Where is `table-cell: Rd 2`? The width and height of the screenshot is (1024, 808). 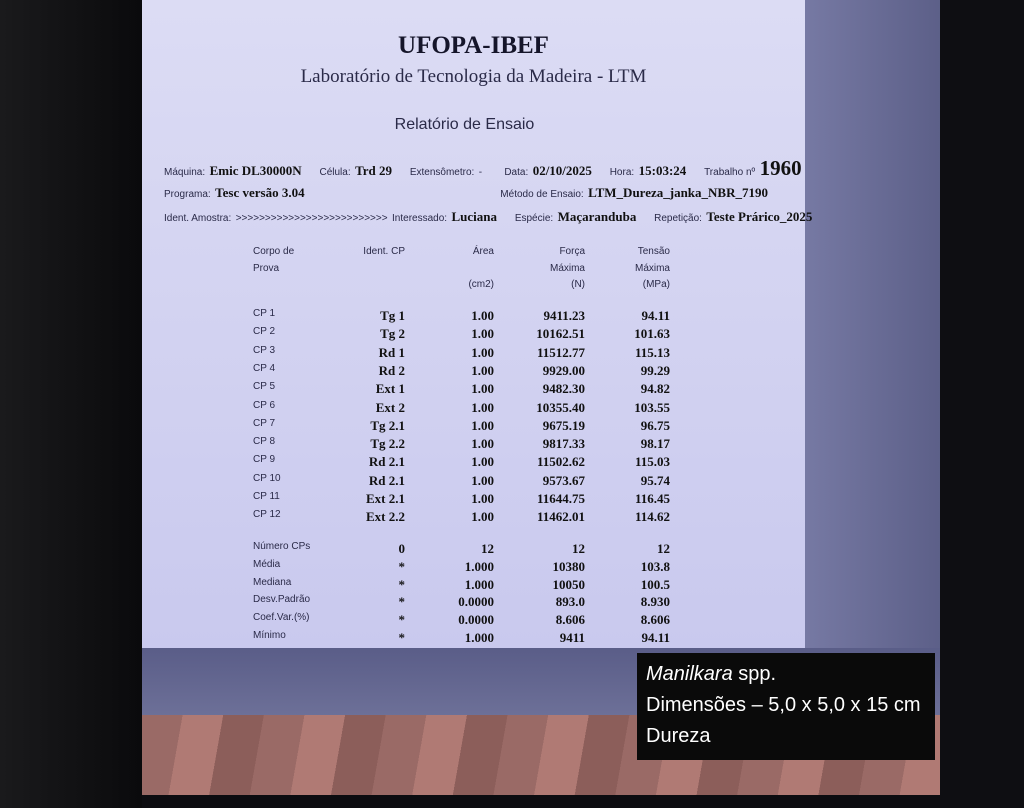
table-cell: Rd 2 is located at coordinates (391, 370).